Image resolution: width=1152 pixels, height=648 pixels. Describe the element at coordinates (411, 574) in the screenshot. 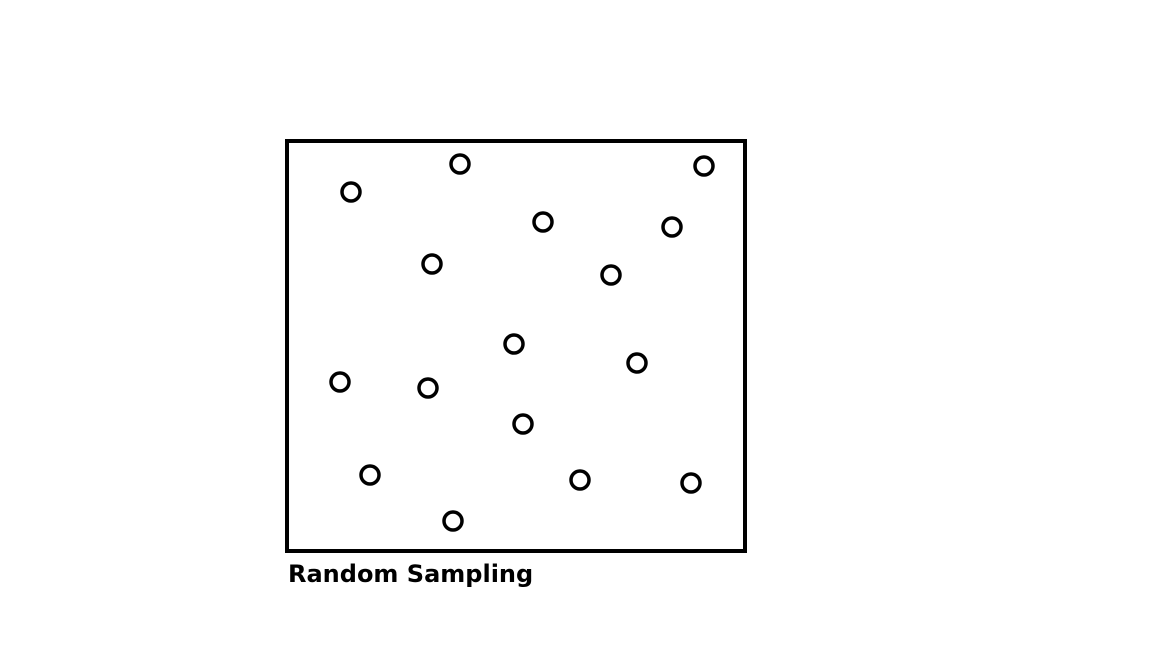

I see `diagram-caption: Random Sampling` at that location.